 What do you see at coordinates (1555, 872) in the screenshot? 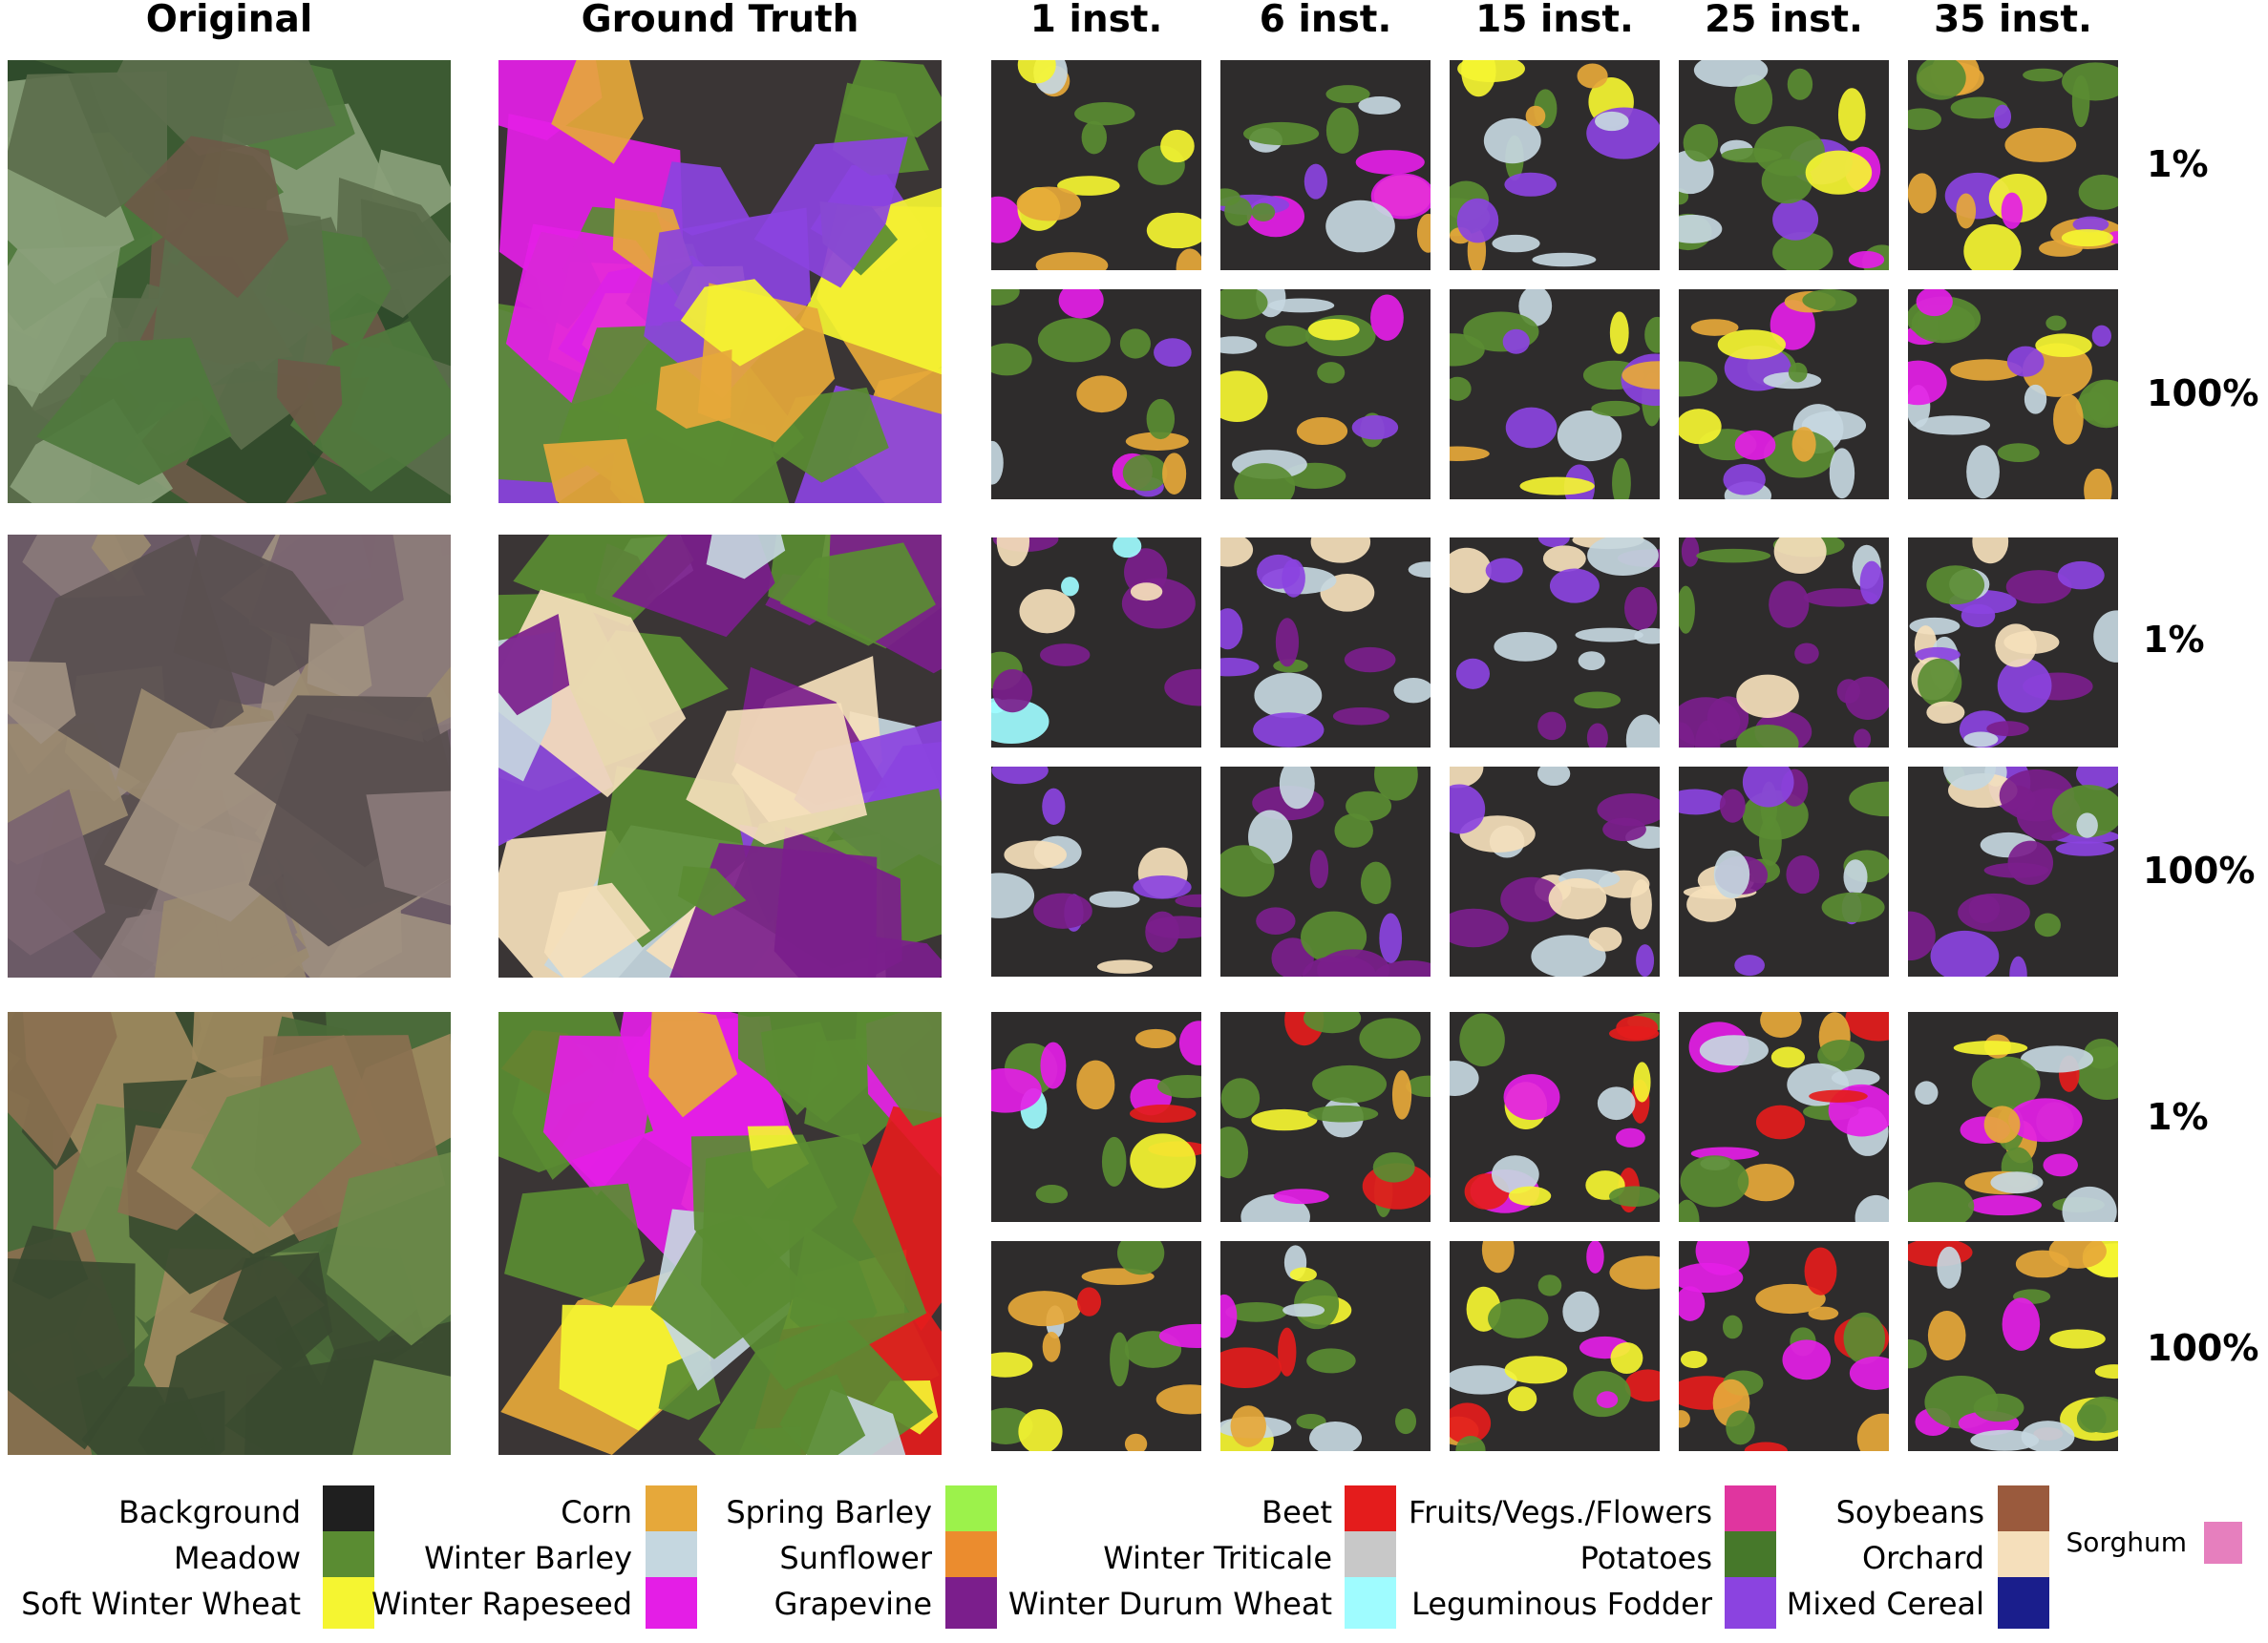
I see `prediction-row2-100pct-col3` at bounding box center [1555, 872].